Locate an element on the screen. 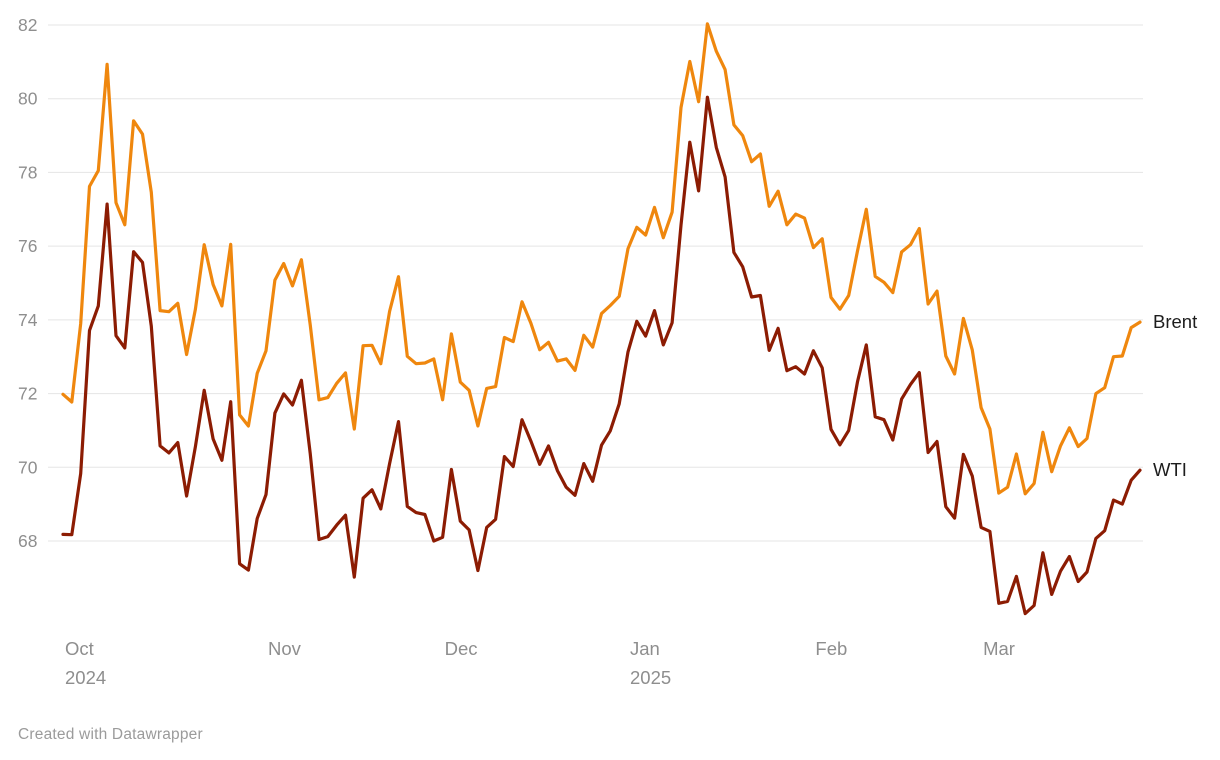 The height and width of the screenshot is (760, 1220). y-tick-label-72: 72 is located at coordinates (27, 394).